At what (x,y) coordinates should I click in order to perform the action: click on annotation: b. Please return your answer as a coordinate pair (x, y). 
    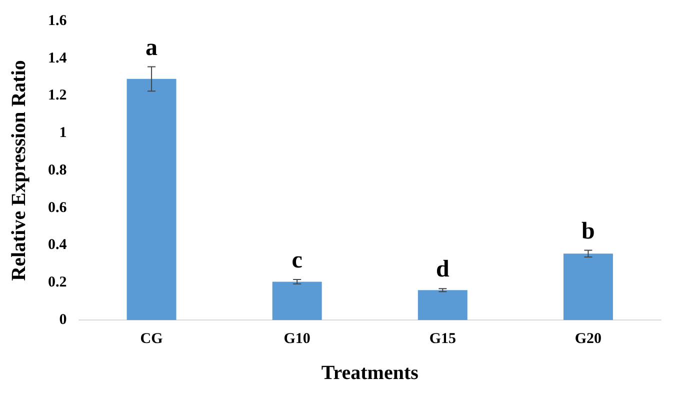
    Looking at the image, I should click on (588, 231).